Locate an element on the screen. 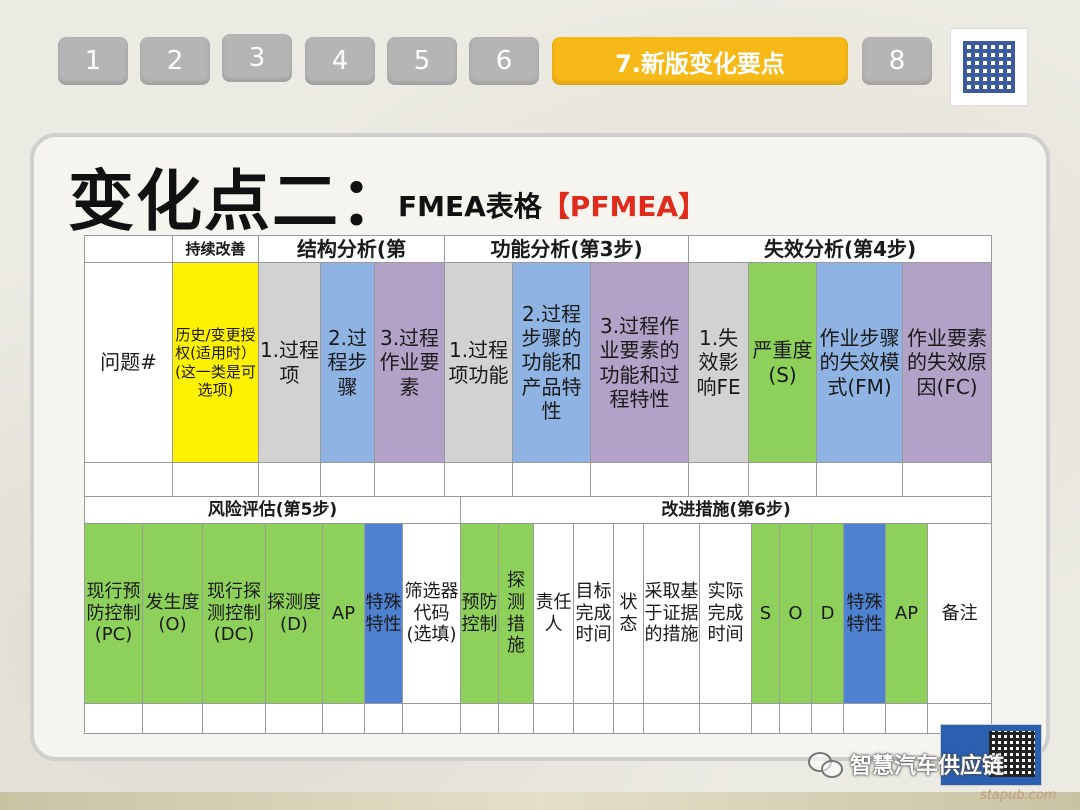 The width and height of the screenshot is (1080, 810). col-remarks: 备注 is located at coordinates (959, 613).